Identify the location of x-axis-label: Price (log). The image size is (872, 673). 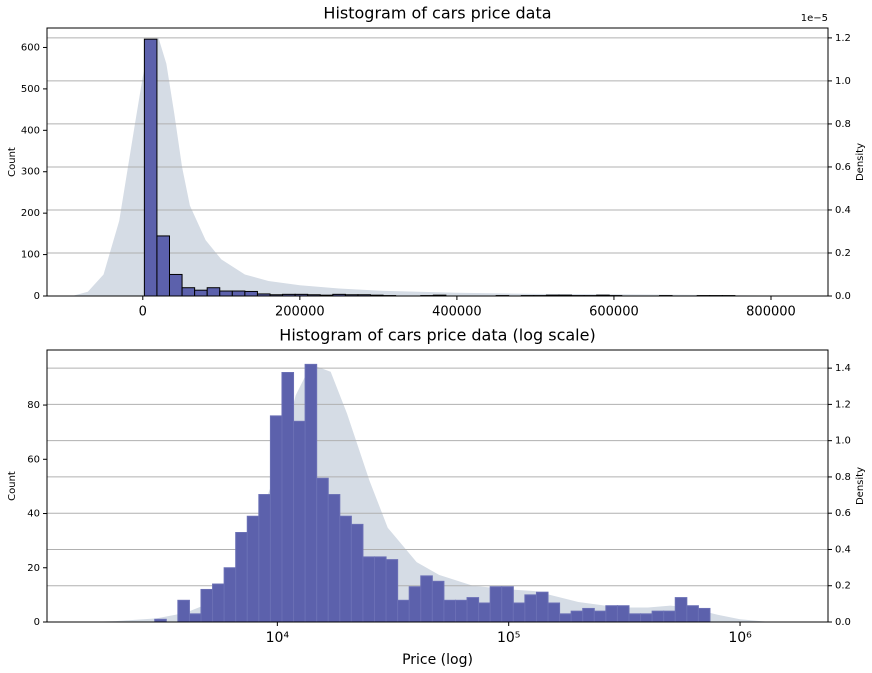
(437, 660).